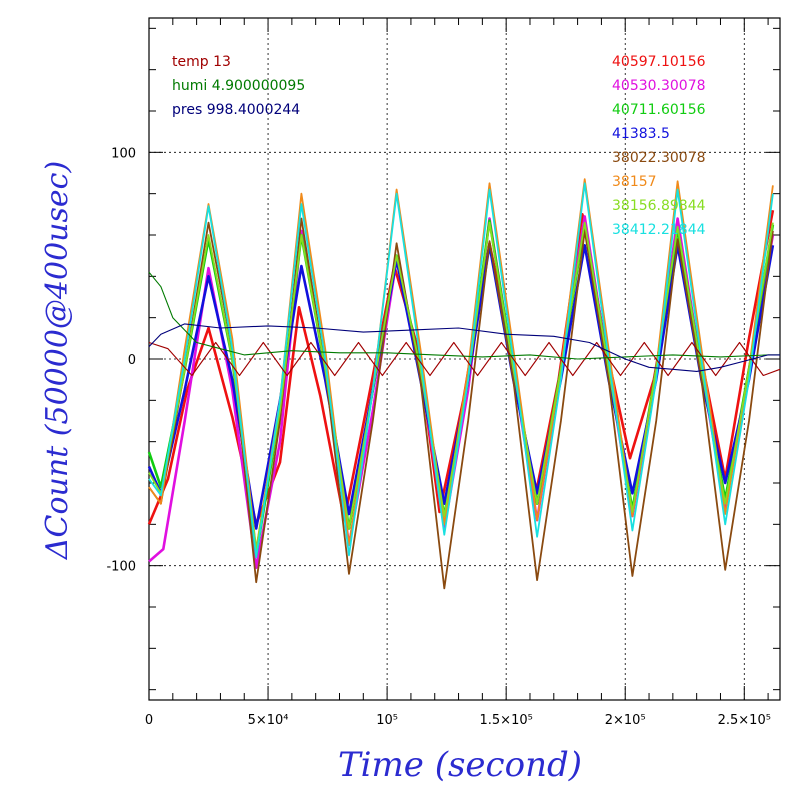 The width and height of the screenshot is (797, 797). What do you see at coordinates (121, 567) in the screenshot?
I see `y-tick-label: -100` at bounding box center [121, 567].